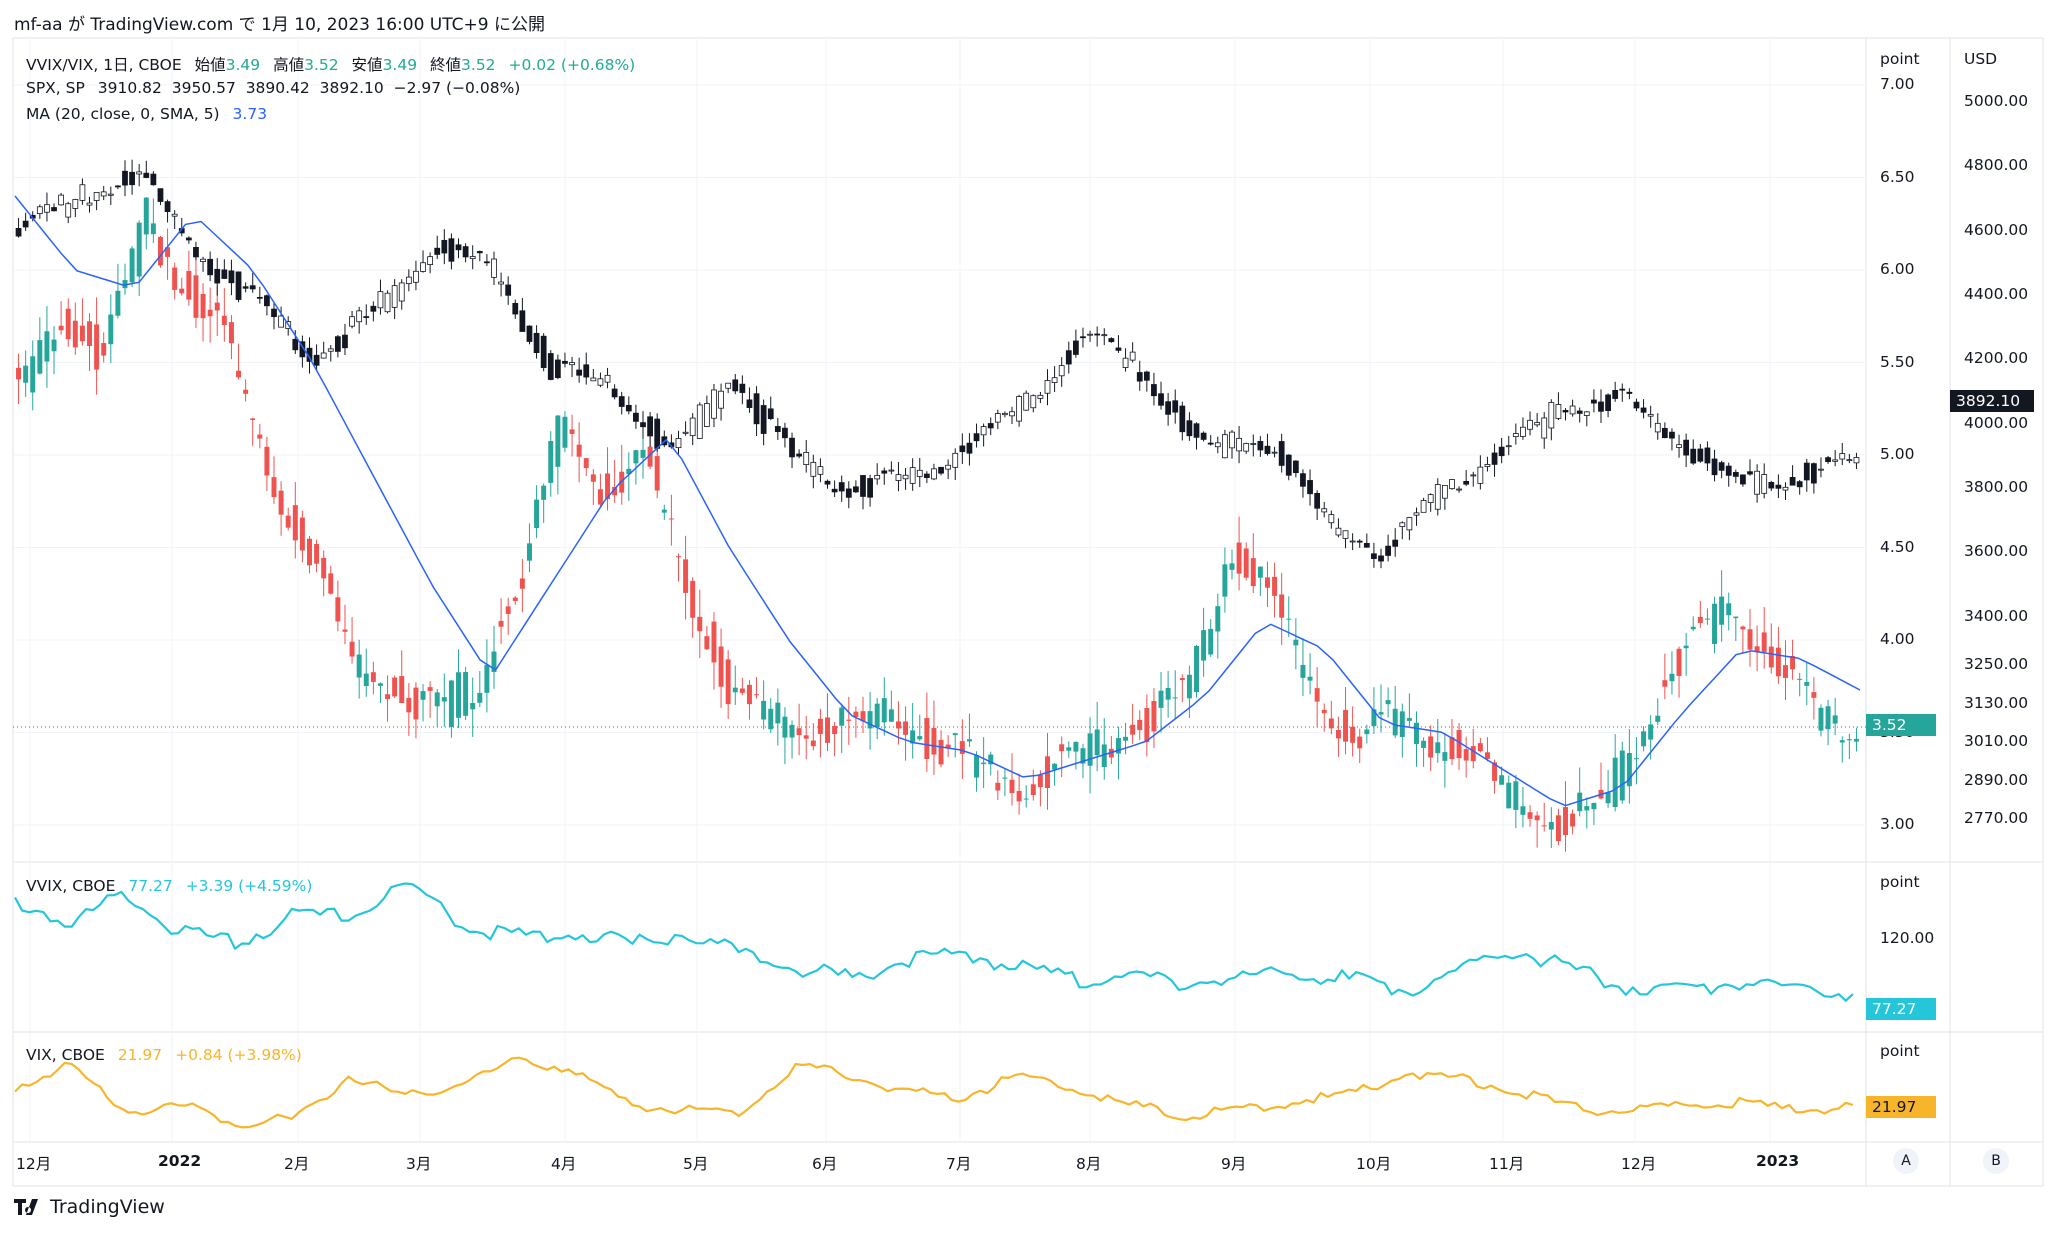 Image resolution: width=2057 pixels, height=1234 pixels. Describe the element at coordinates (478, 65) in the screenshot. I see `close-value: 3.52` at that location.